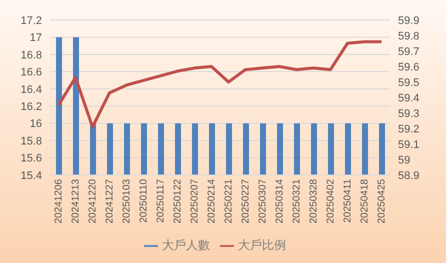 The image size is (446, 263). What do you see at coordinates (246, 201) in the screenshot?
I see `x-tick-label: 20250227` at bounding box center [246, 201].